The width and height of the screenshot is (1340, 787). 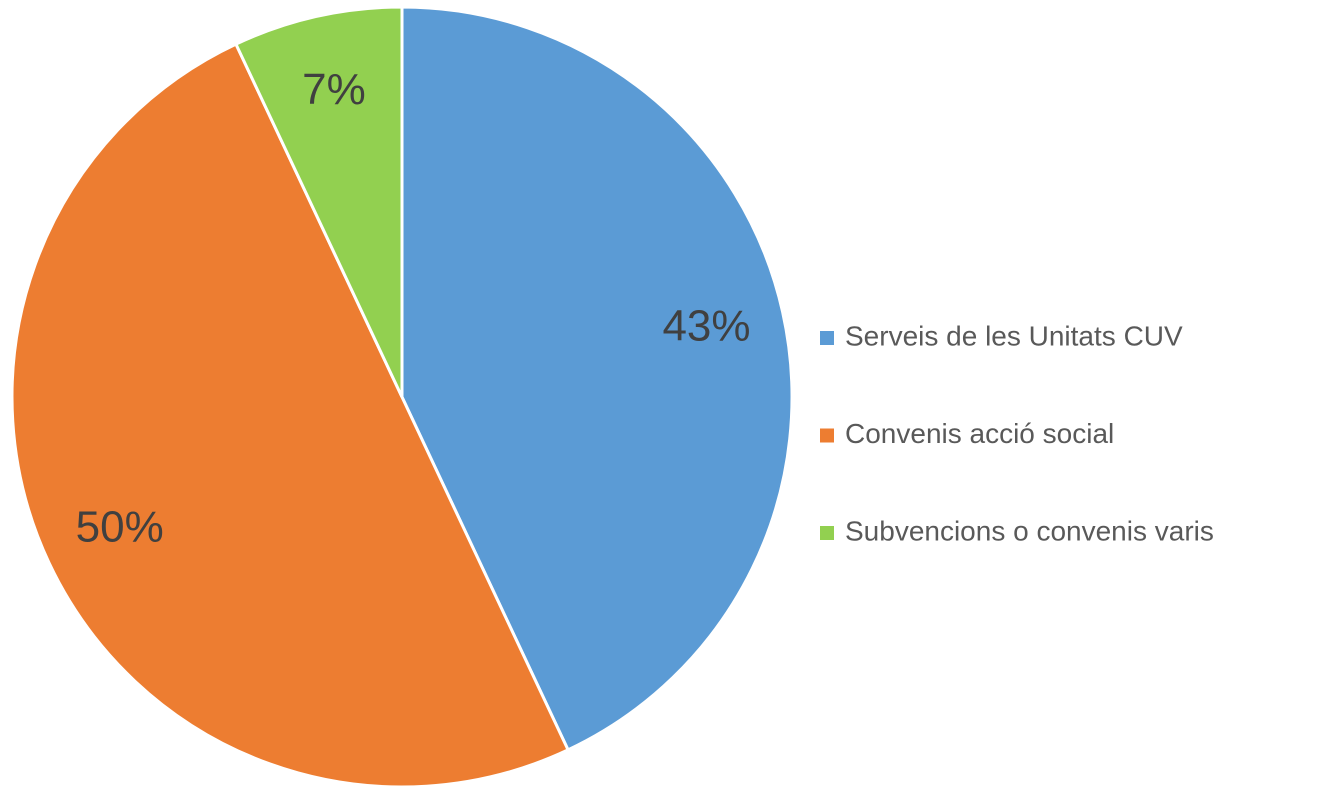 I want to click on legend-label: Subvencions o convenis varis, so click(x=1029, y=530).